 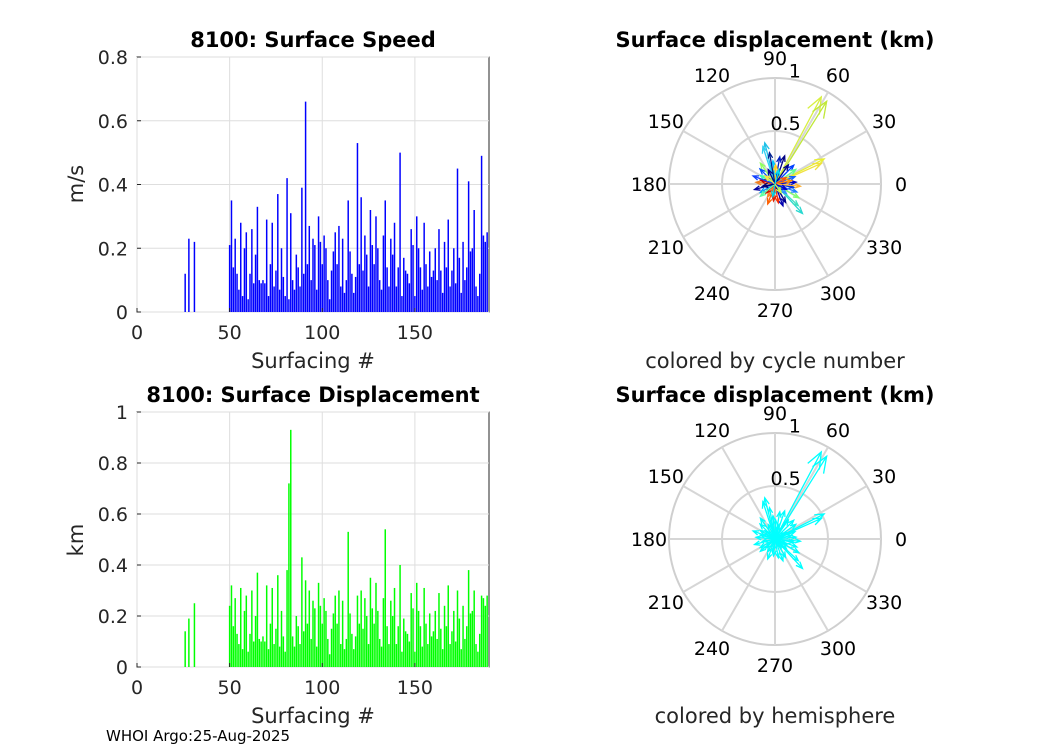 I want to click on y-tick-label: 0, so click(x=122, y=313).